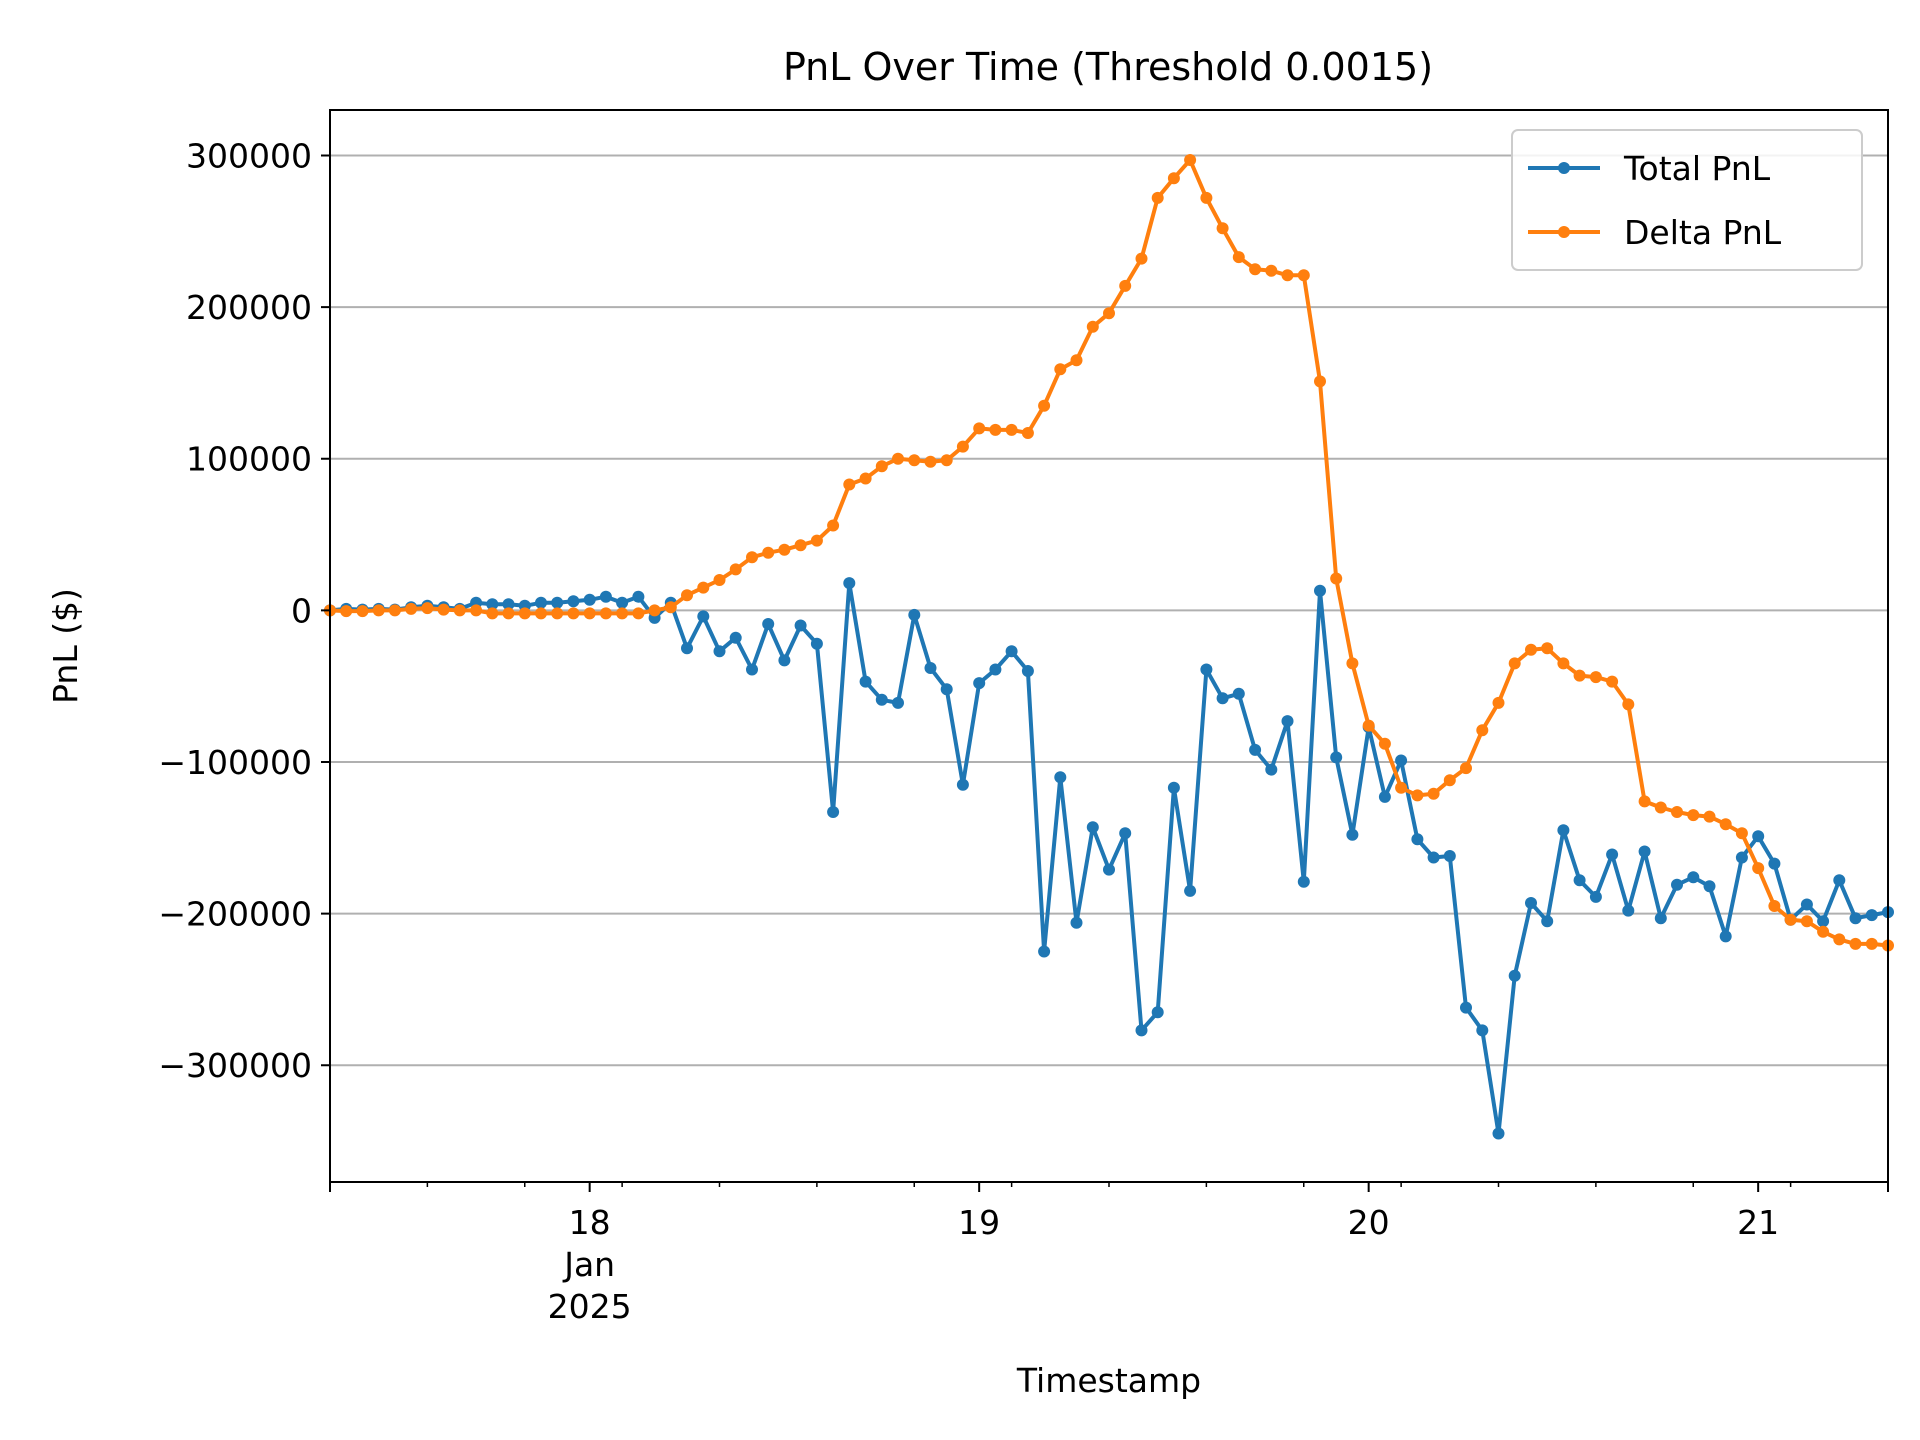 Image resolution: width=1920 pixels, height=1440 pixels. I want to click on x-axis-label: Timestamp, so click(1108, 1380).